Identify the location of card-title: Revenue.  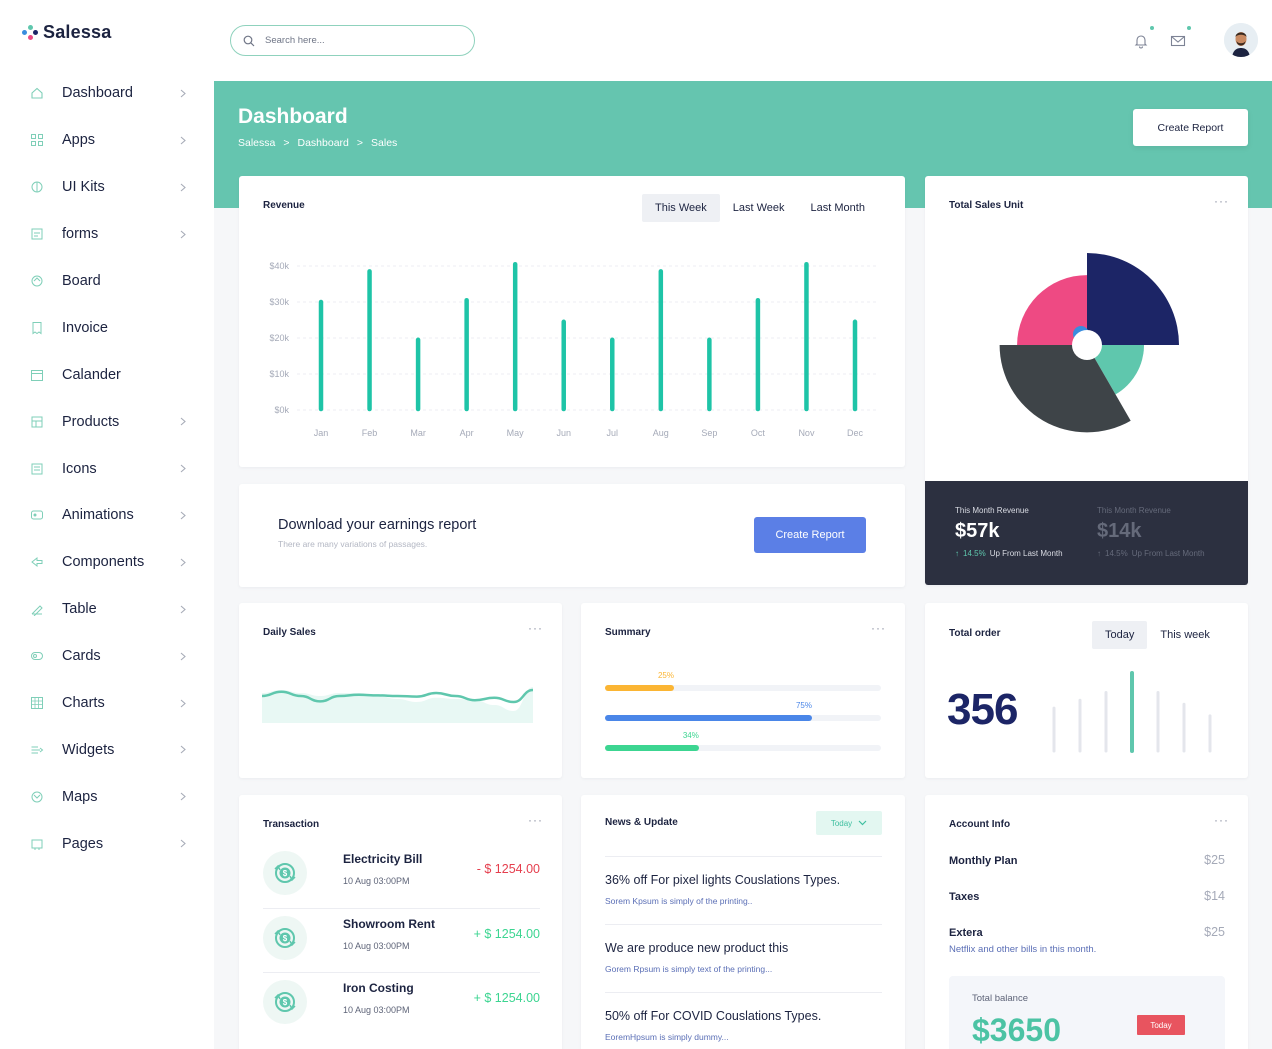
(284, 205).